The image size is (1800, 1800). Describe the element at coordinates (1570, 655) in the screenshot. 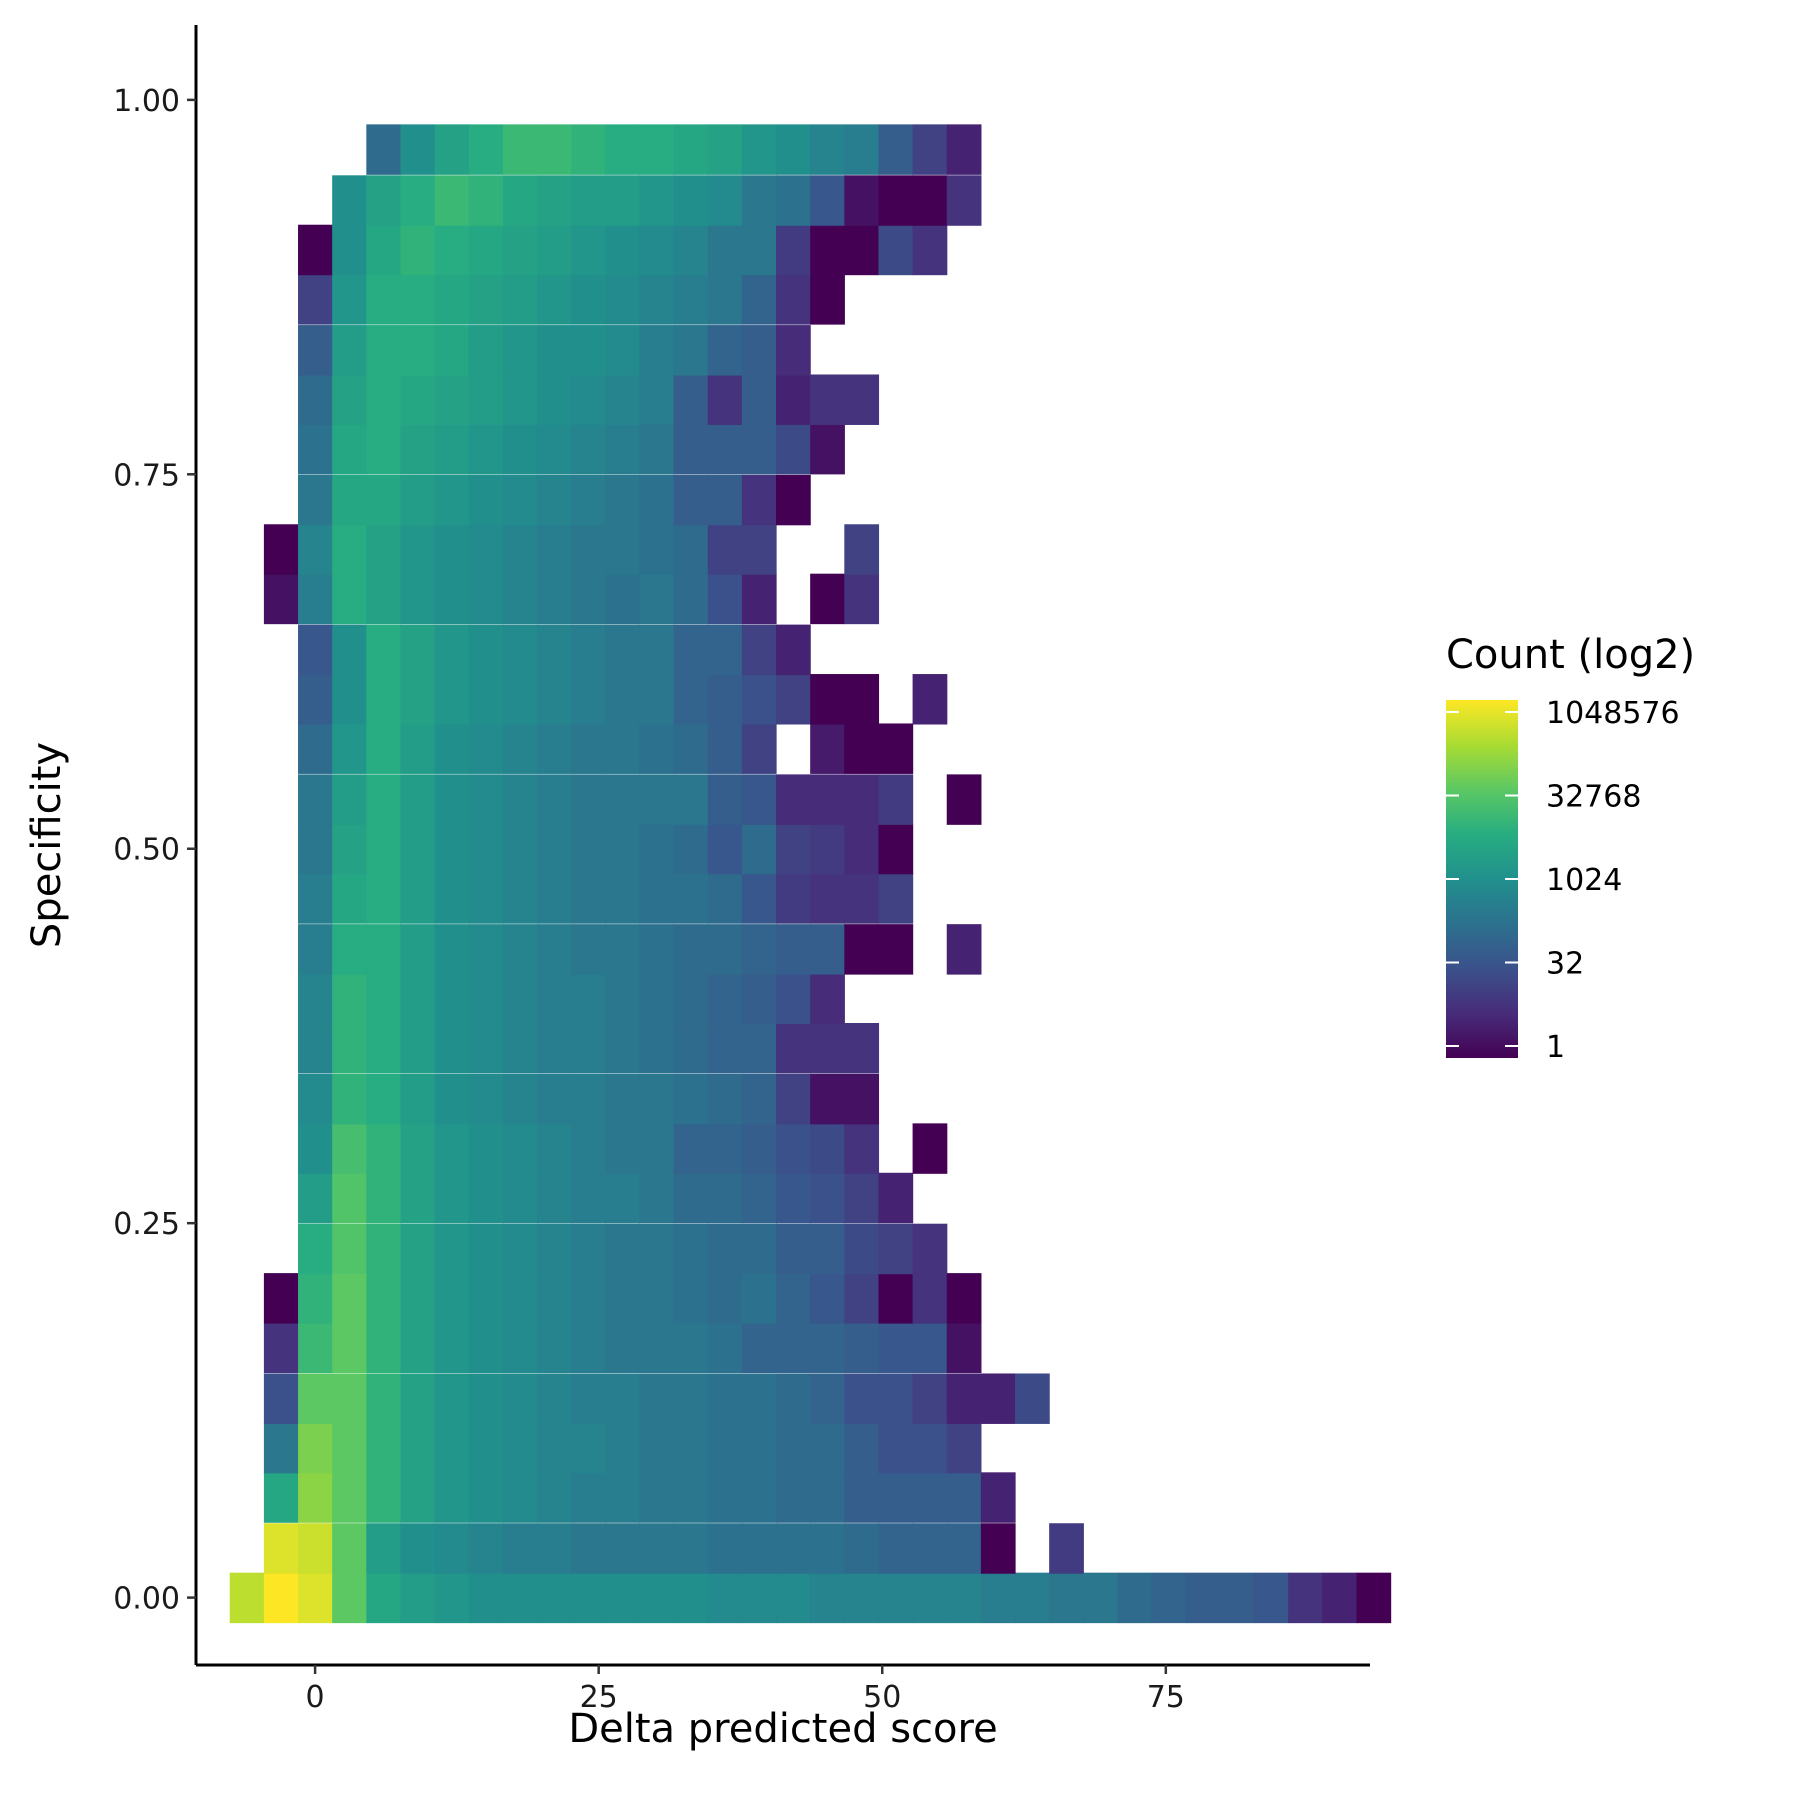

I see `legend-title: Count (log2)` at that location.